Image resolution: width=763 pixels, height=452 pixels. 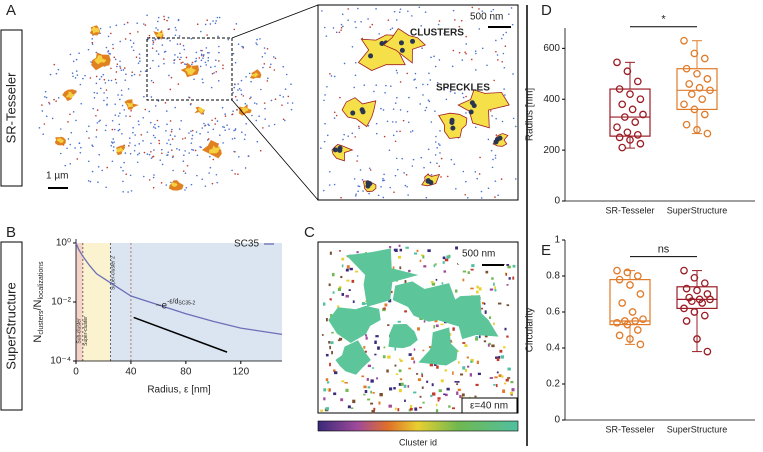 What do you see at coordinates (551, 99) in the screenshot?
I see `y-tick-label: 400` at bounding box center [551, 99].